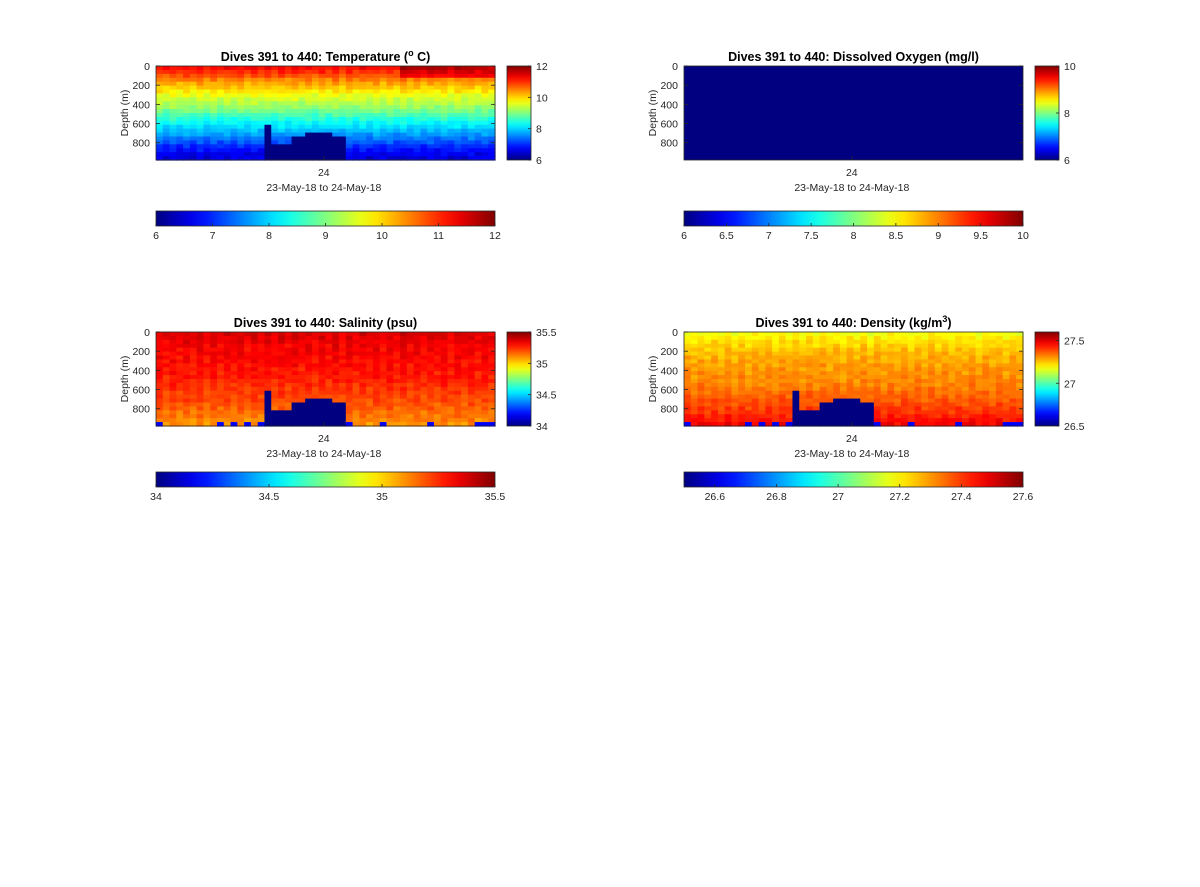 Image resolution: width=1200 pixels, height=887 pixels. What do you see at coordinates (495, 236) in the screenshot?
I see `horizontal-colorbar-tick-label: 12` at bounding box center [495, 236].